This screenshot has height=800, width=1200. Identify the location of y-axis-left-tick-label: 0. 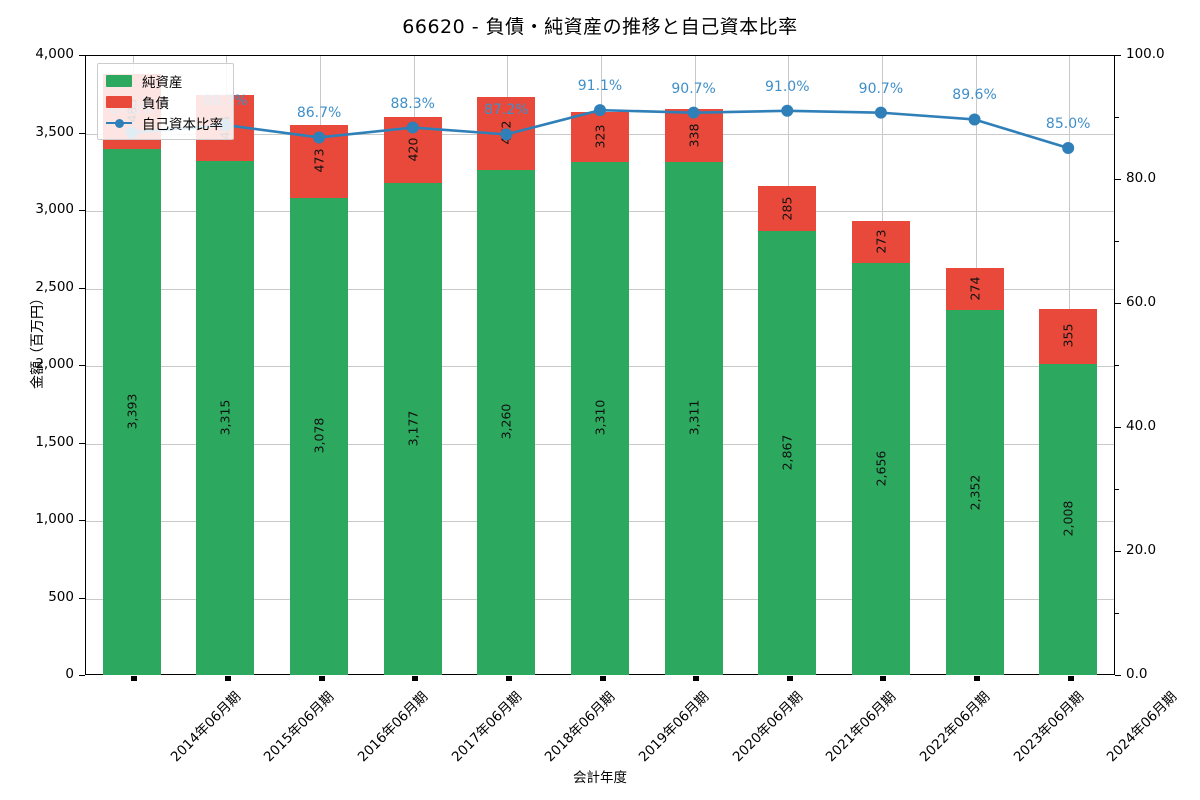
(69, 674).